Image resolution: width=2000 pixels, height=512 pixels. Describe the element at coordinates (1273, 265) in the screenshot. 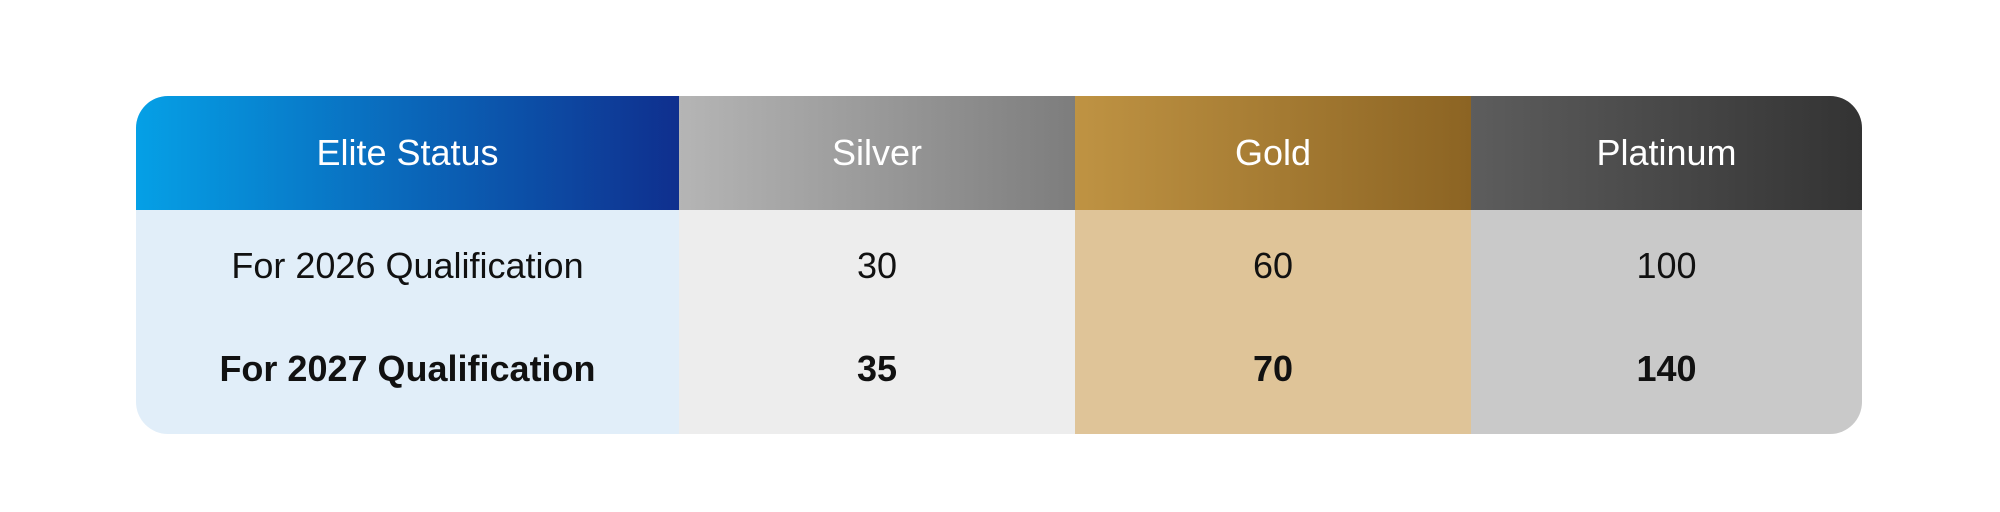

I see `gold-2026: 60` at that location.